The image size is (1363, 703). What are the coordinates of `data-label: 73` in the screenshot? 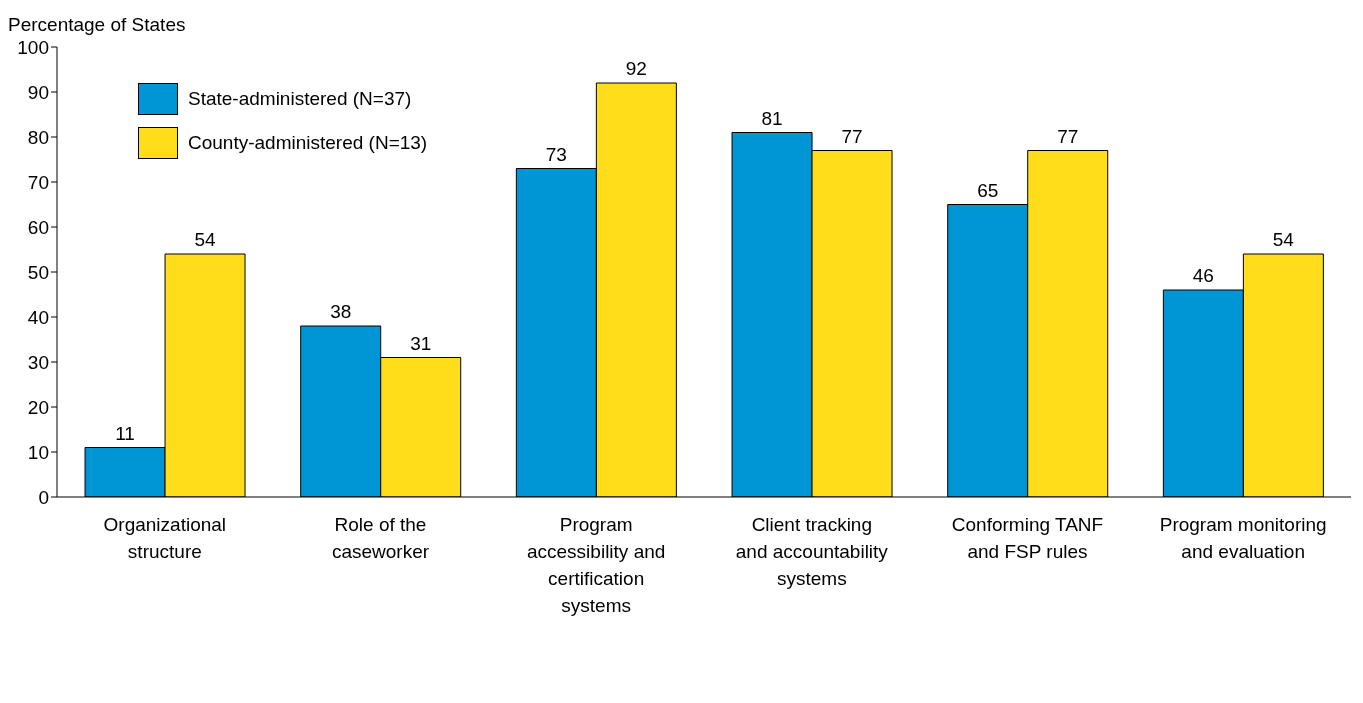 It's located at (556, 154).